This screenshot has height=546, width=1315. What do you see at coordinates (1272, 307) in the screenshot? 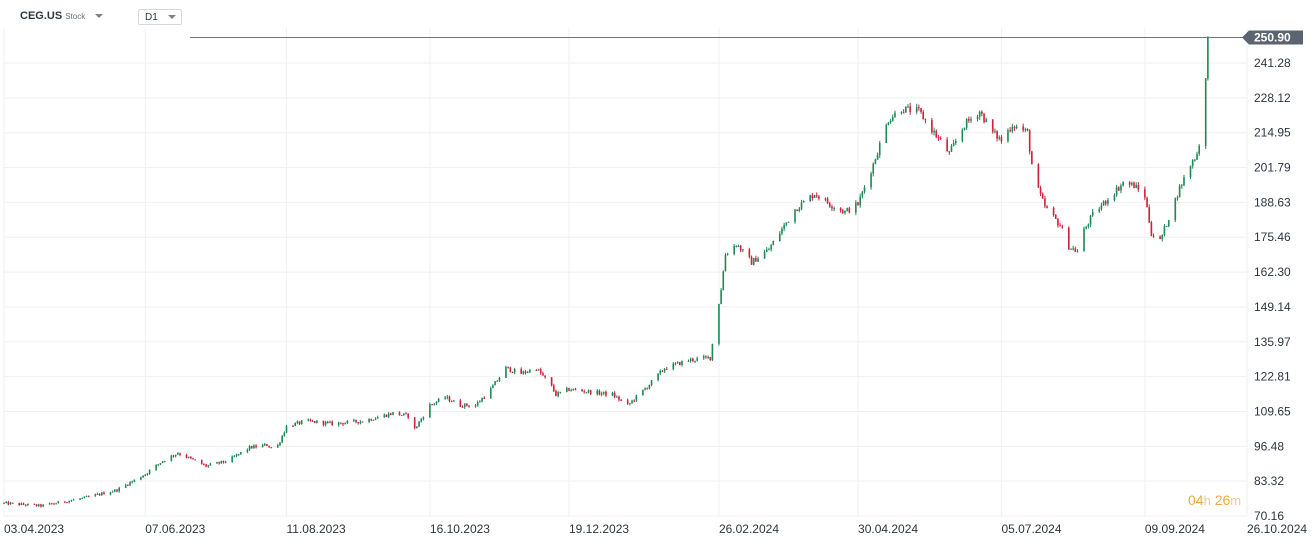
I see `y-tick-label: 149.14` at bounding box center [1272, 307].